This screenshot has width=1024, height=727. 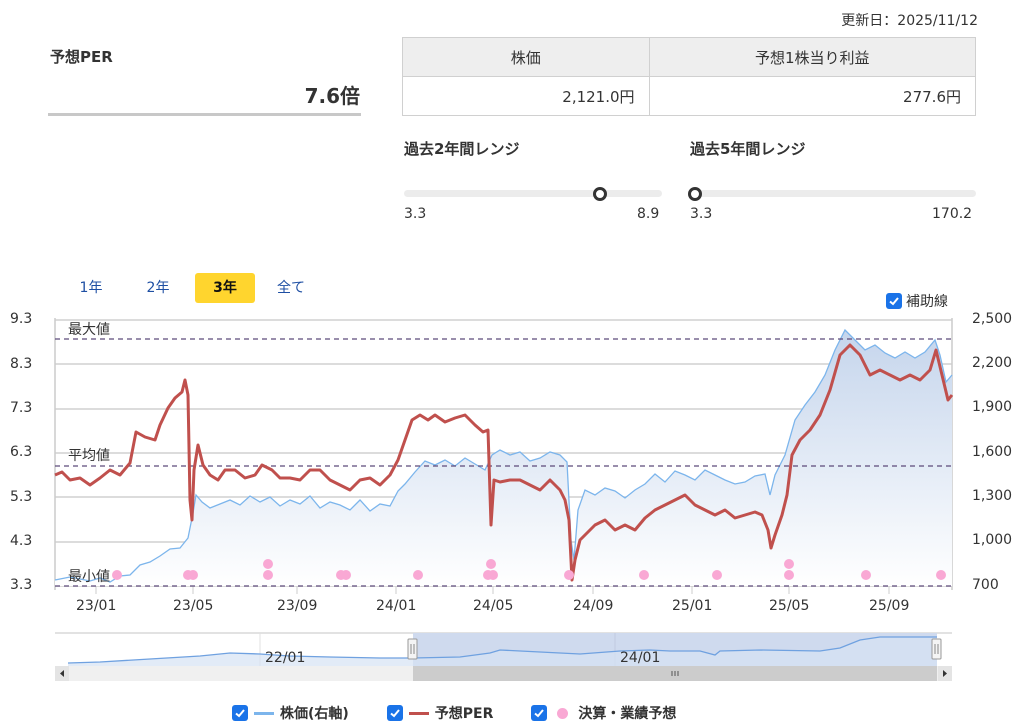 I want to click on legend-events: 決算・業績予想, so click(x=603, y=713).